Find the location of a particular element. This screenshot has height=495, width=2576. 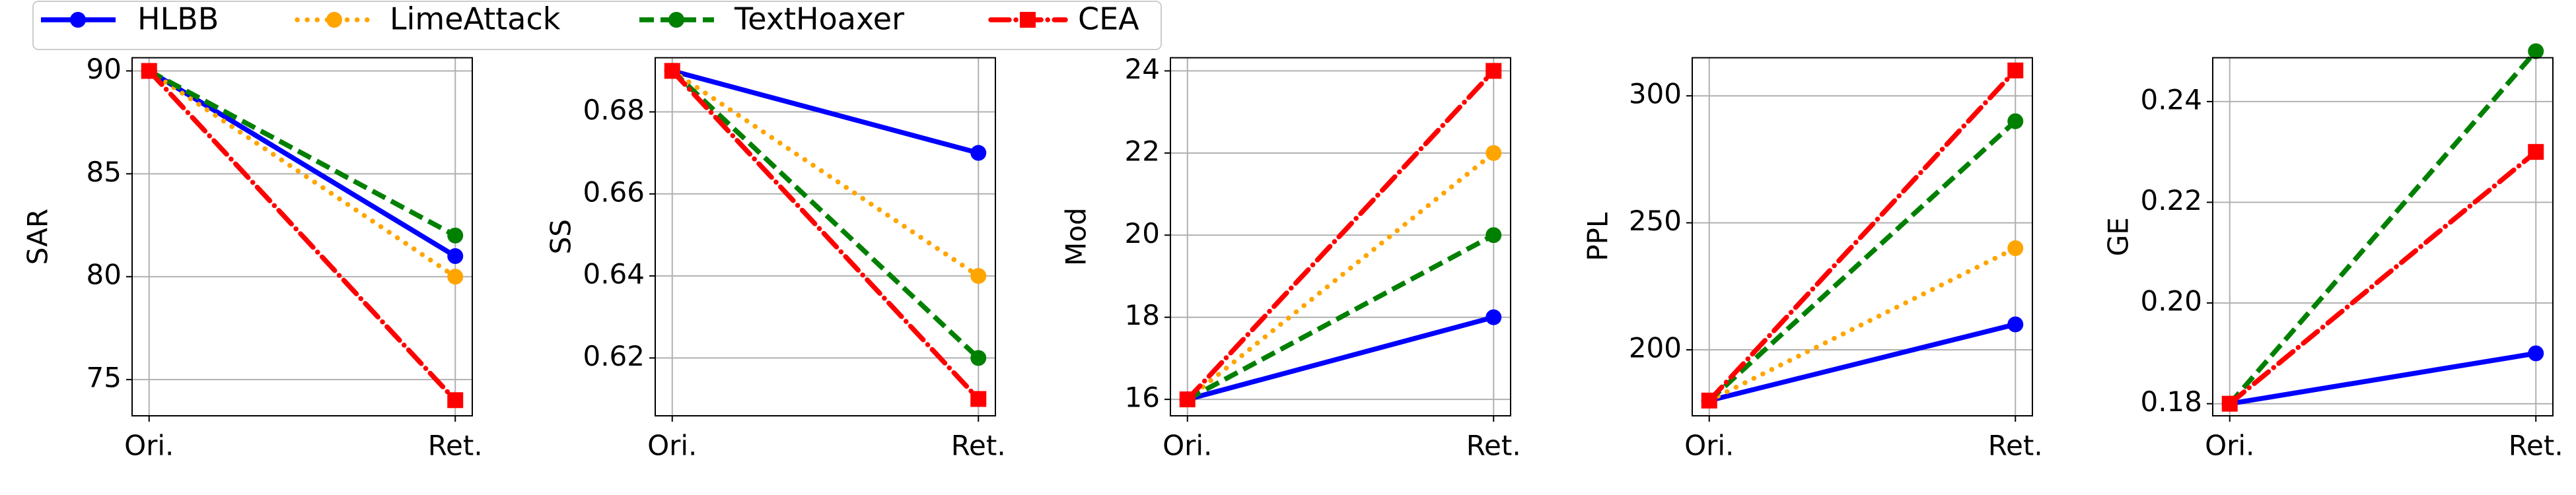

legend-label: CEA is located at coordinates (1109, 19).